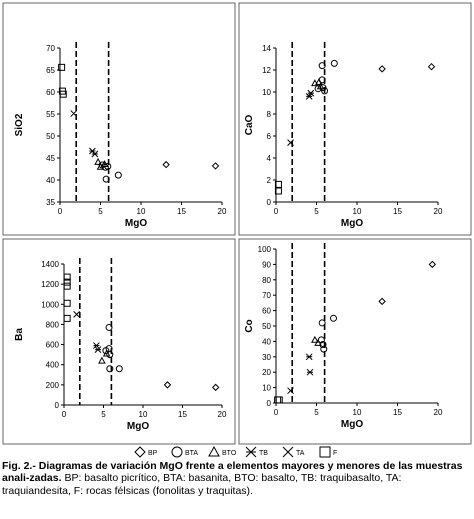 This screenshot has height=519, width=474. Describe the element at coordinates (269, 180) in the screenshot. I see `y-tick-label: 2` at that location.